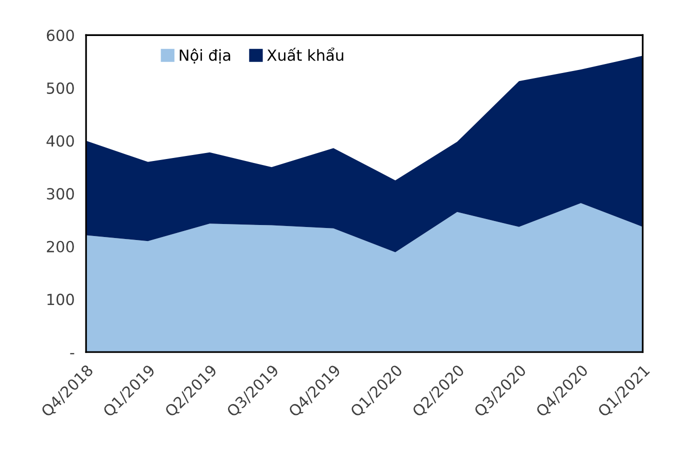 This screenshot has width=683, height=456. I want to click on legend-label: Xuất khẩu, so click(305, 54).